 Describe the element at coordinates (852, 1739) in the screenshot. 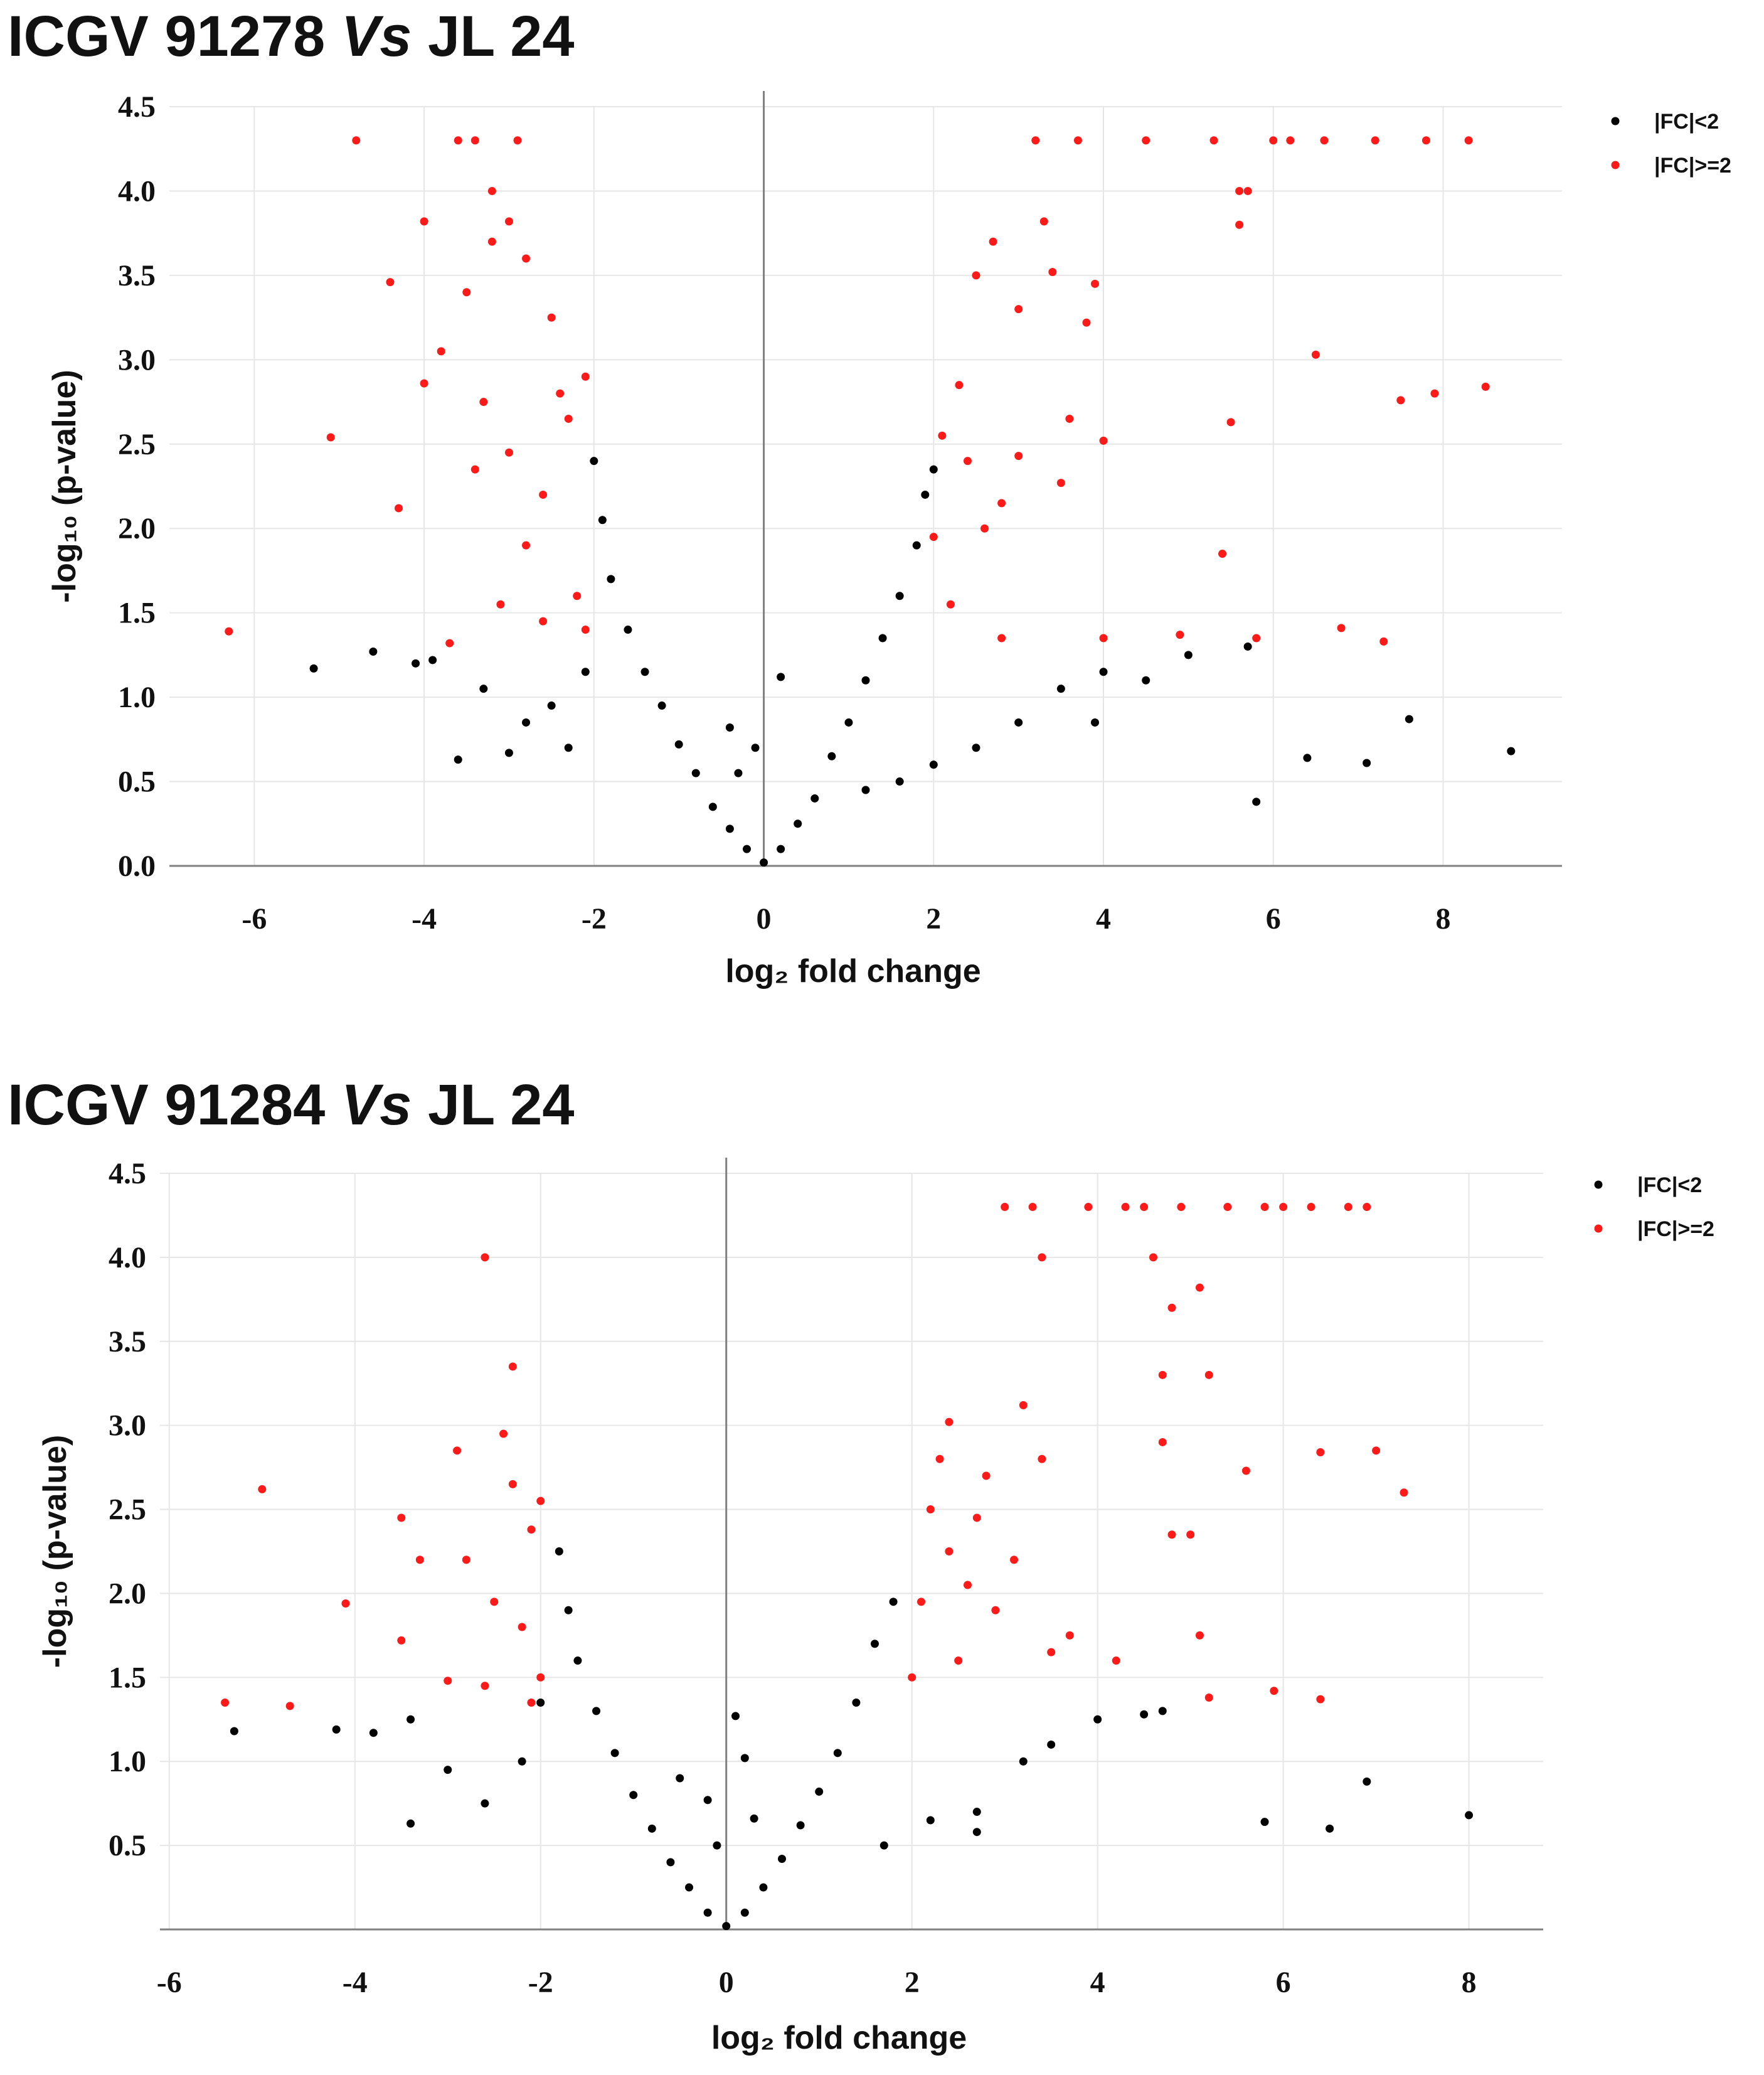

I see `series-points` at that location.